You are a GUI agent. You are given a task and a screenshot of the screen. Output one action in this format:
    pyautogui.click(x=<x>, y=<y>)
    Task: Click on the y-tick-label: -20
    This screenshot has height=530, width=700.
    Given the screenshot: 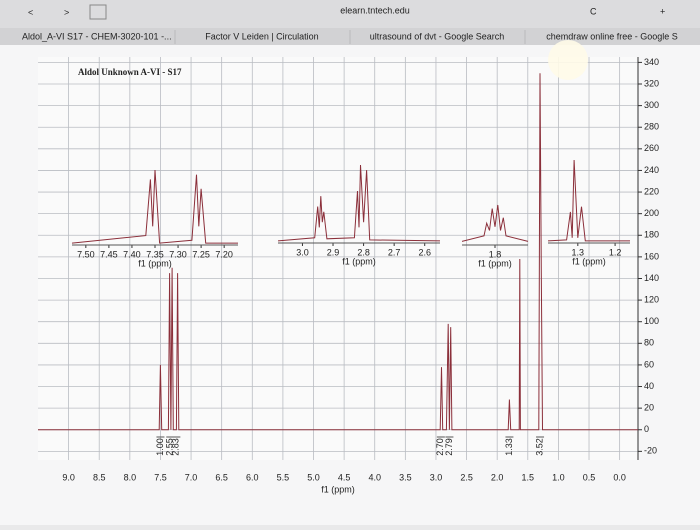 What is the action you would take?
    pyautogui.click(x=650, y=451)
    